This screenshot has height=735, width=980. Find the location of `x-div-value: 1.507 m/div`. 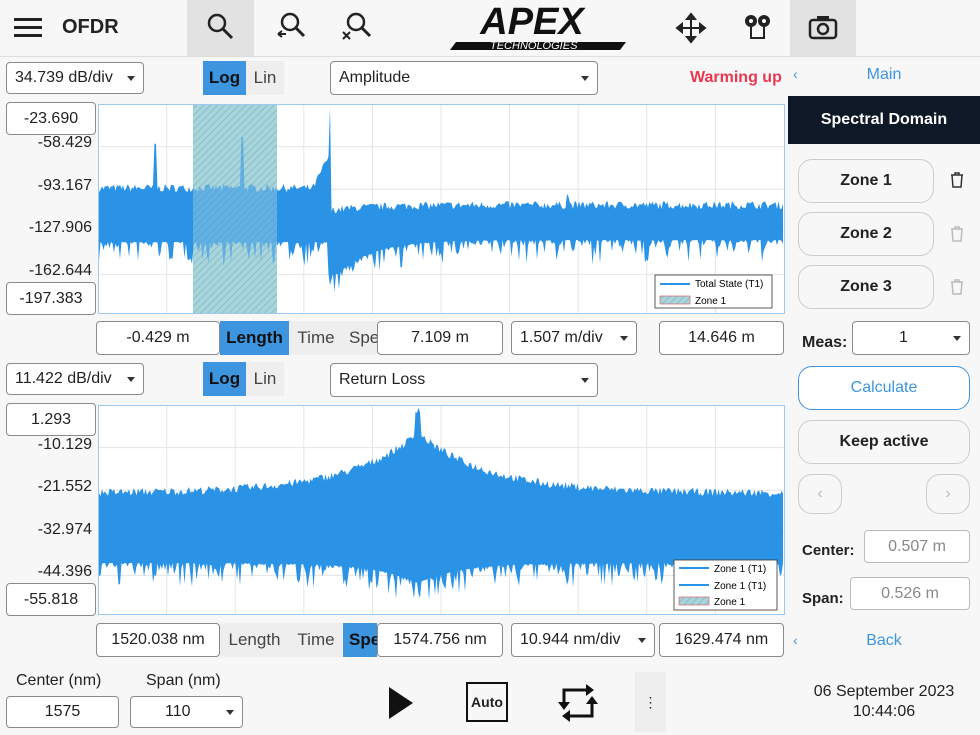

x-div-value: 1.507 m/div is located at coordinates (561, 337).